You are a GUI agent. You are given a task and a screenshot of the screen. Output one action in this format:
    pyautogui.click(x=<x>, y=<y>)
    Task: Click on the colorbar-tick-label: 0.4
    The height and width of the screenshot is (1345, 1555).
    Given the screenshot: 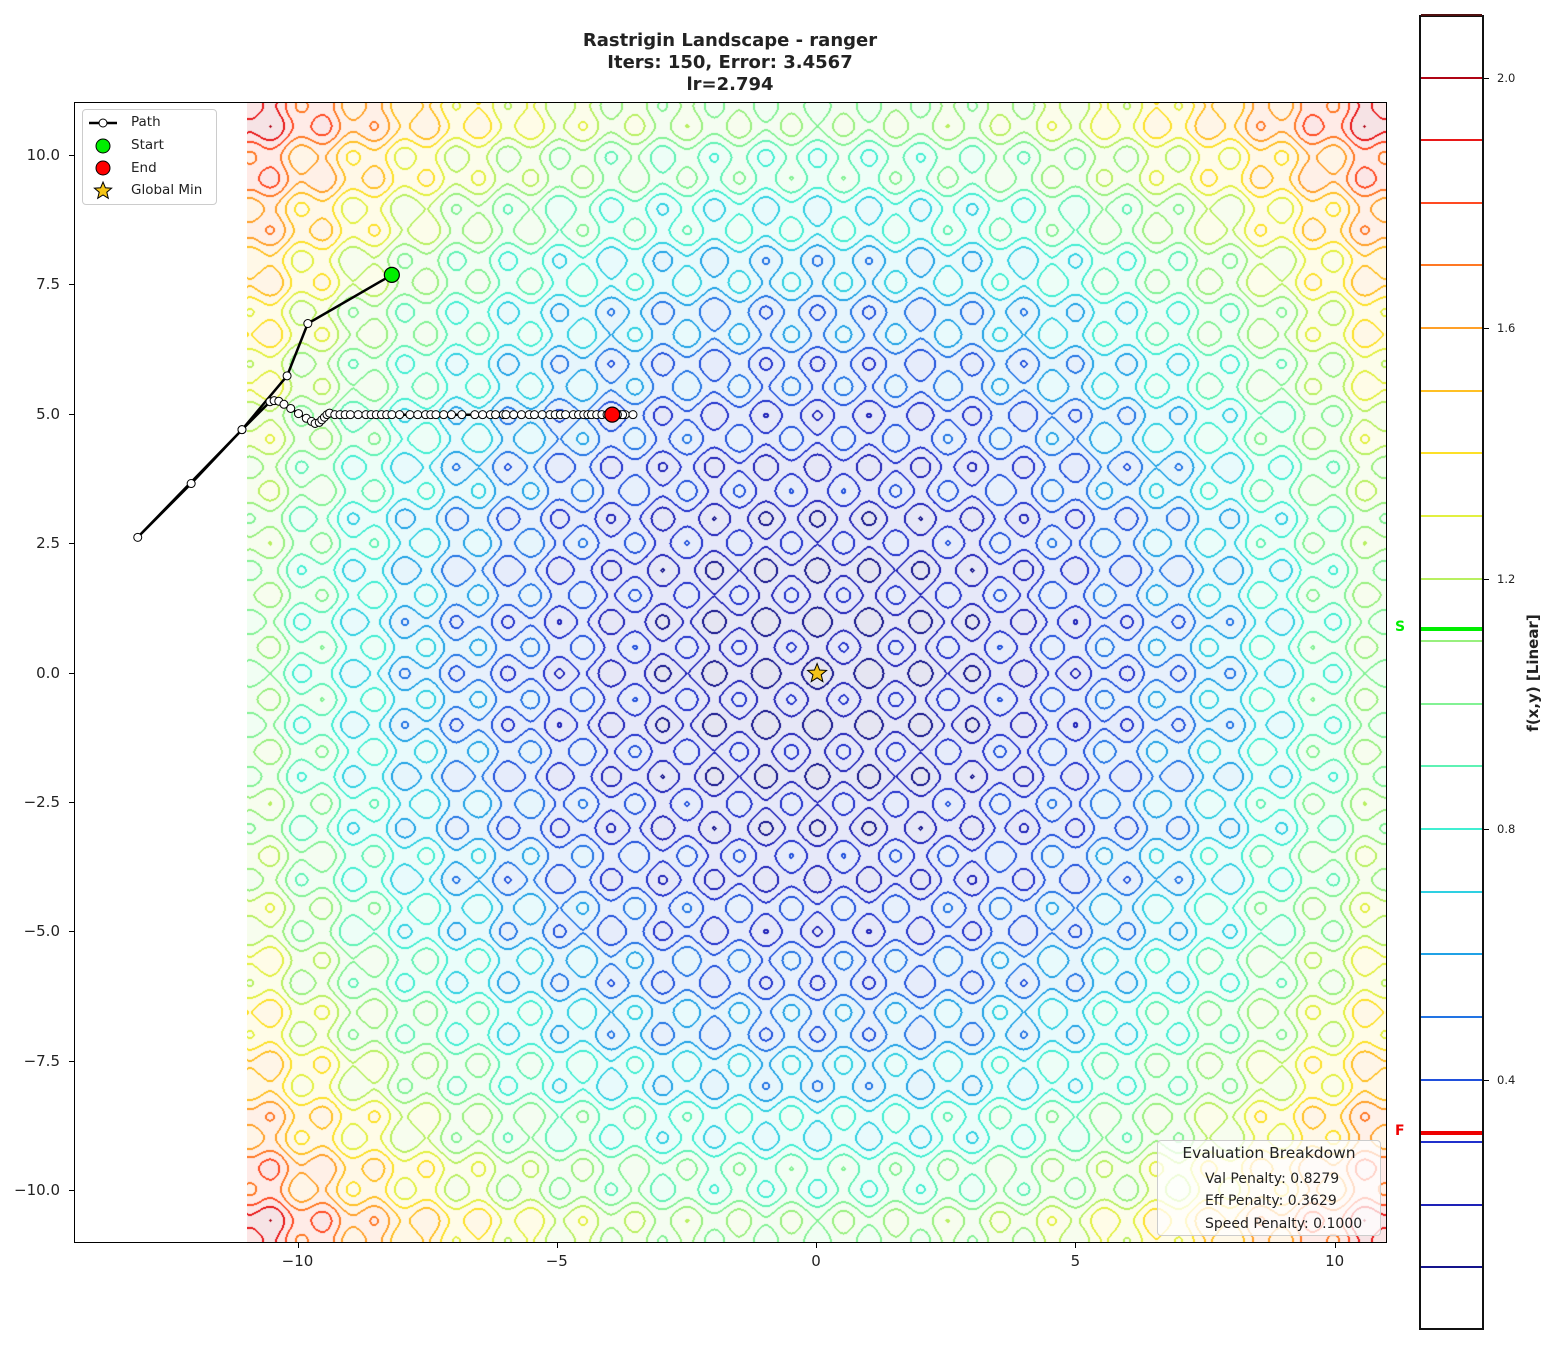 What is the action you would take?
    pyautogui.click(x=1506, y=1079)
    